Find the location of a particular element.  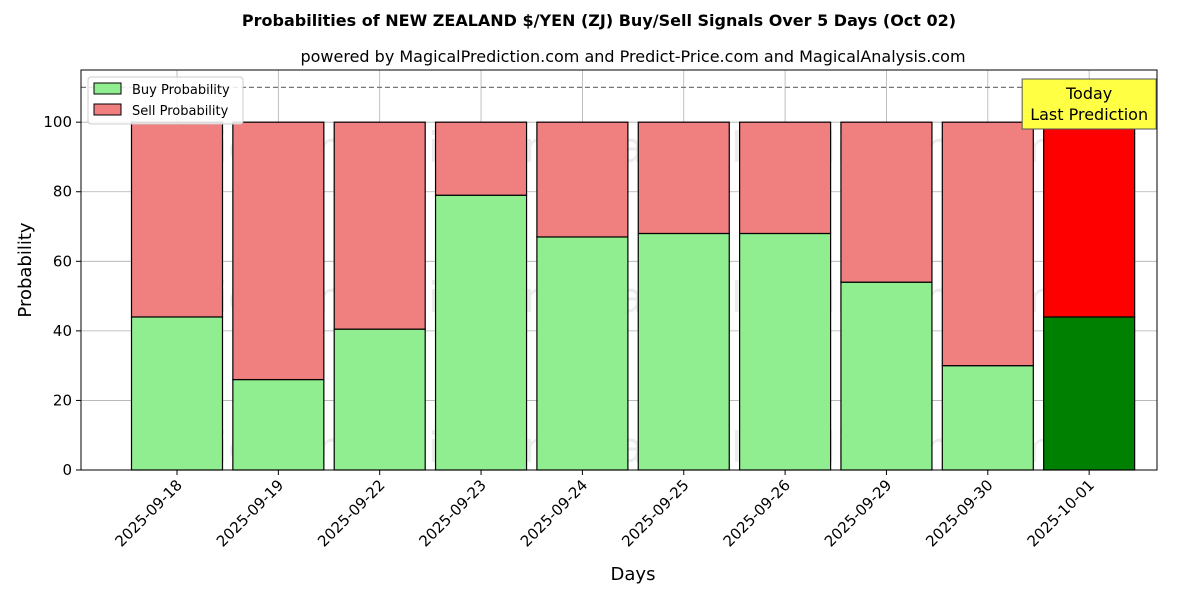

y-tick-label: 60 is located at coordinates (62, 261).